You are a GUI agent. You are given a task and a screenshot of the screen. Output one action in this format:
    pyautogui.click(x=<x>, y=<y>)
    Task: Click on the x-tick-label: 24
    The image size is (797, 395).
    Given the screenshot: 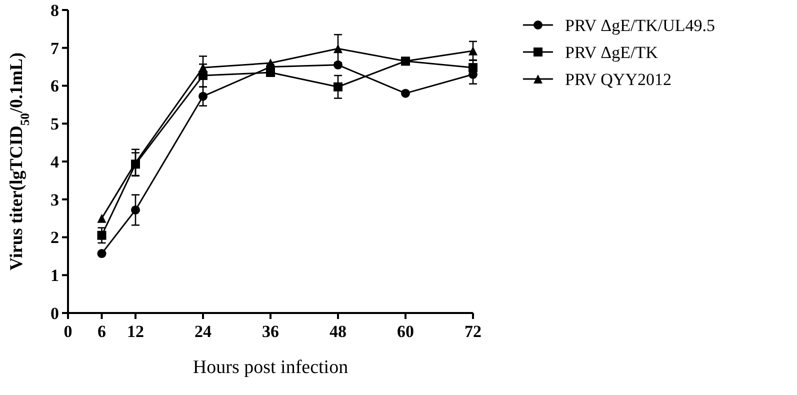 What is the action you would take?
    pyautogui.click(x=203, y=331)
    